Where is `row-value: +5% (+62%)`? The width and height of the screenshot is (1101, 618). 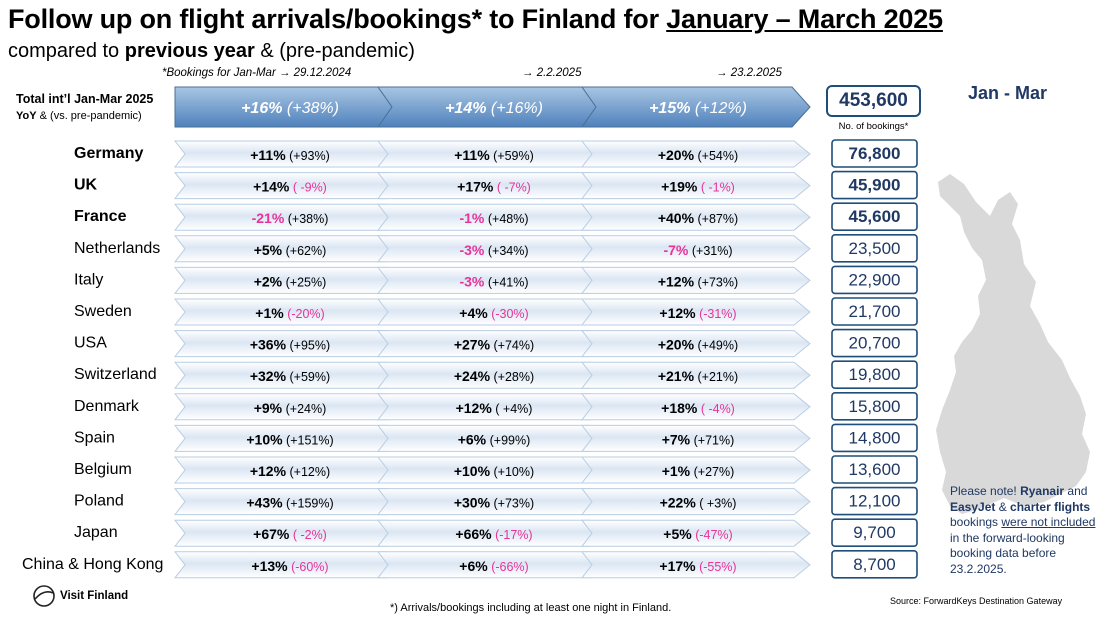 row-value: +5% (+62%) is located at coordinates (290, 250).